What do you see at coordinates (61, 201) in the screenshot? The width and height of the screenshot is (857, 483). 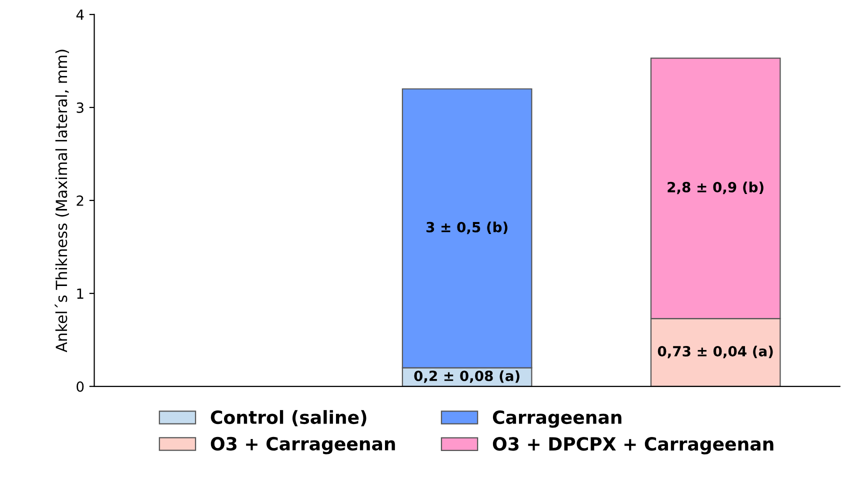 I see `y-axis-title: Ankel´s Thikness (Maximal lateral, mm)` at bounding box center [61, 201].